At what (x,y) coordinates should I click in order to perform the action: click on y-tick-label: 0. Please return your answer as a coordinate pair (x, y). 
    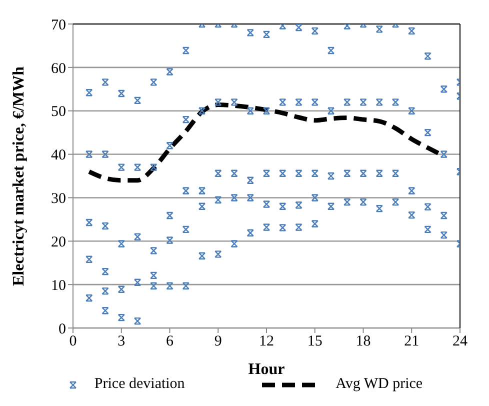
    Looking at the image, I should click on (62, 329).